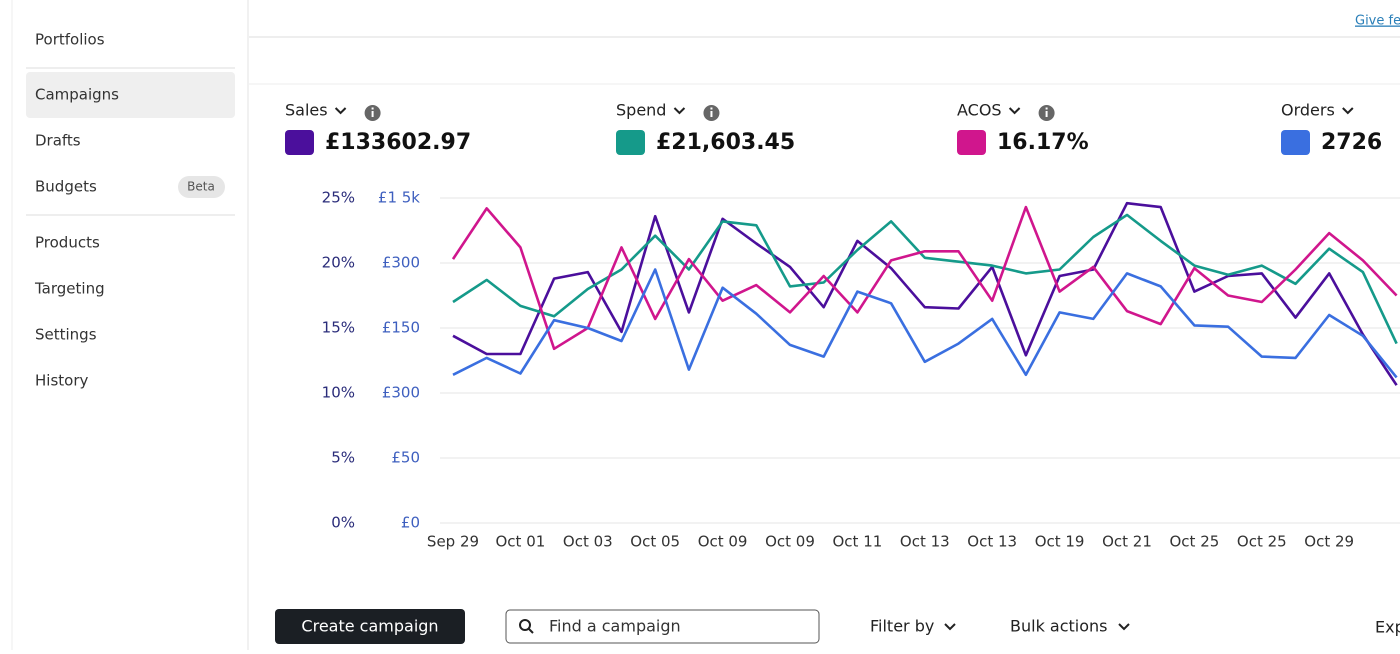 The image size is (1400, 654). What do you see at coordinates (641, 110) in the screenshot?
I see `legend-name: Spend` at bounding box center [641, 110].